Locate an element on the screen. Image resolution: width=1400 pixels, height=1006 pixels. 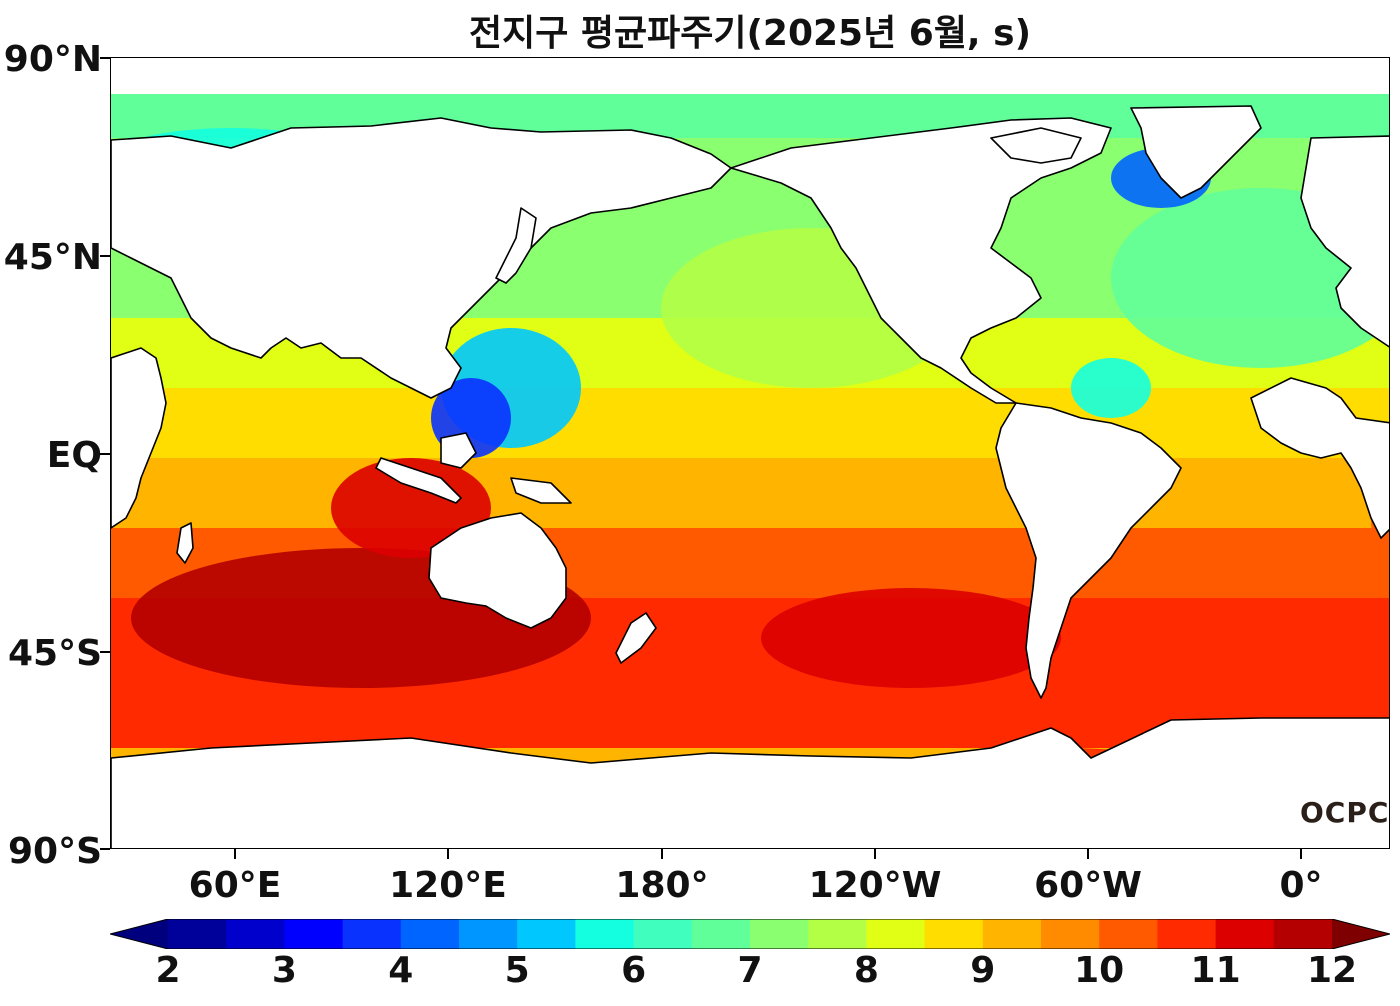
land-japan is located at coordinates (516, 245).